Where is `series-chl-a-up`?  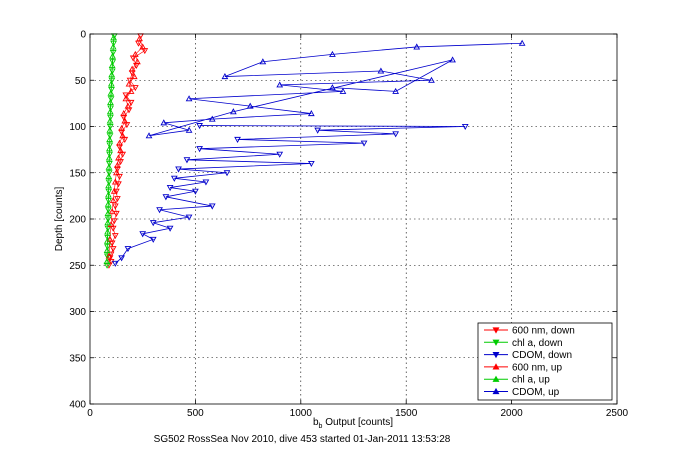 series-chl-a-up is located at coordinates (110, 149).